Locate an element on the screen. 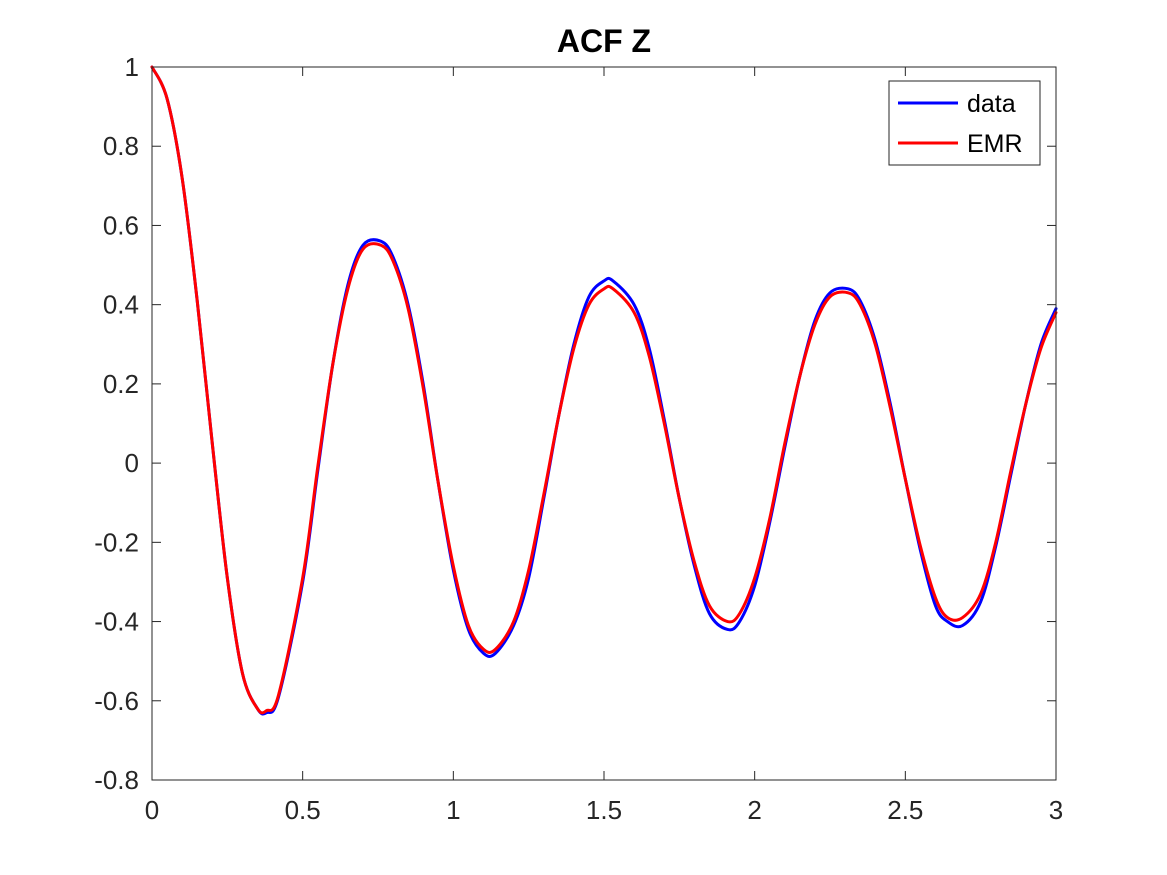  y-tick-label: -0.4 is located at coordinates (116, 622).